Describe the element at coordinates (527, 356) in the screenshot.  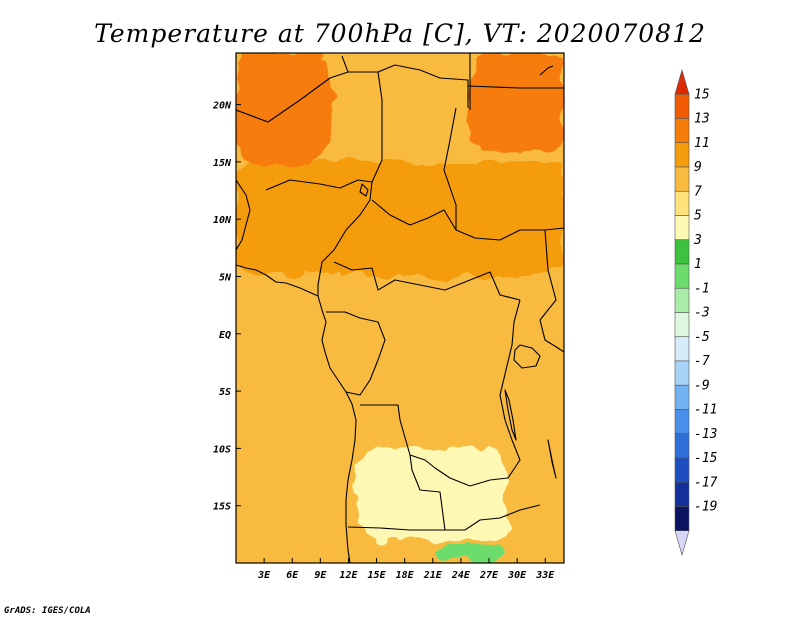
I see `lake-victoria` at that location.